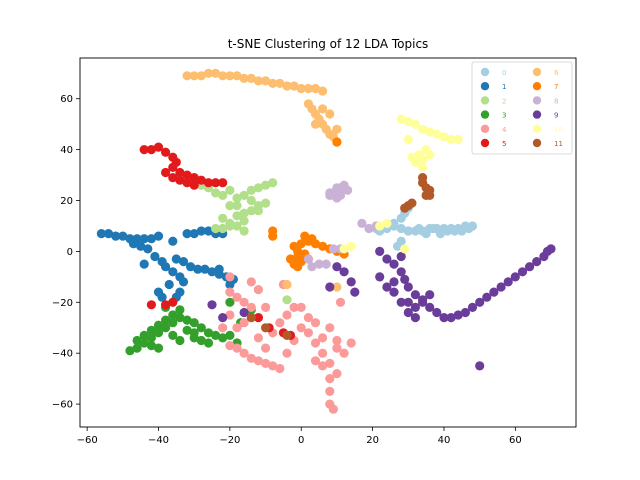 This screenshot has width=640, height=480. What do you see at coordinates (328, 44) in the screenshot?
I see `chart-title: t-SNE Clustering of 12 LDA Topics` at bounding box center [328, 44].